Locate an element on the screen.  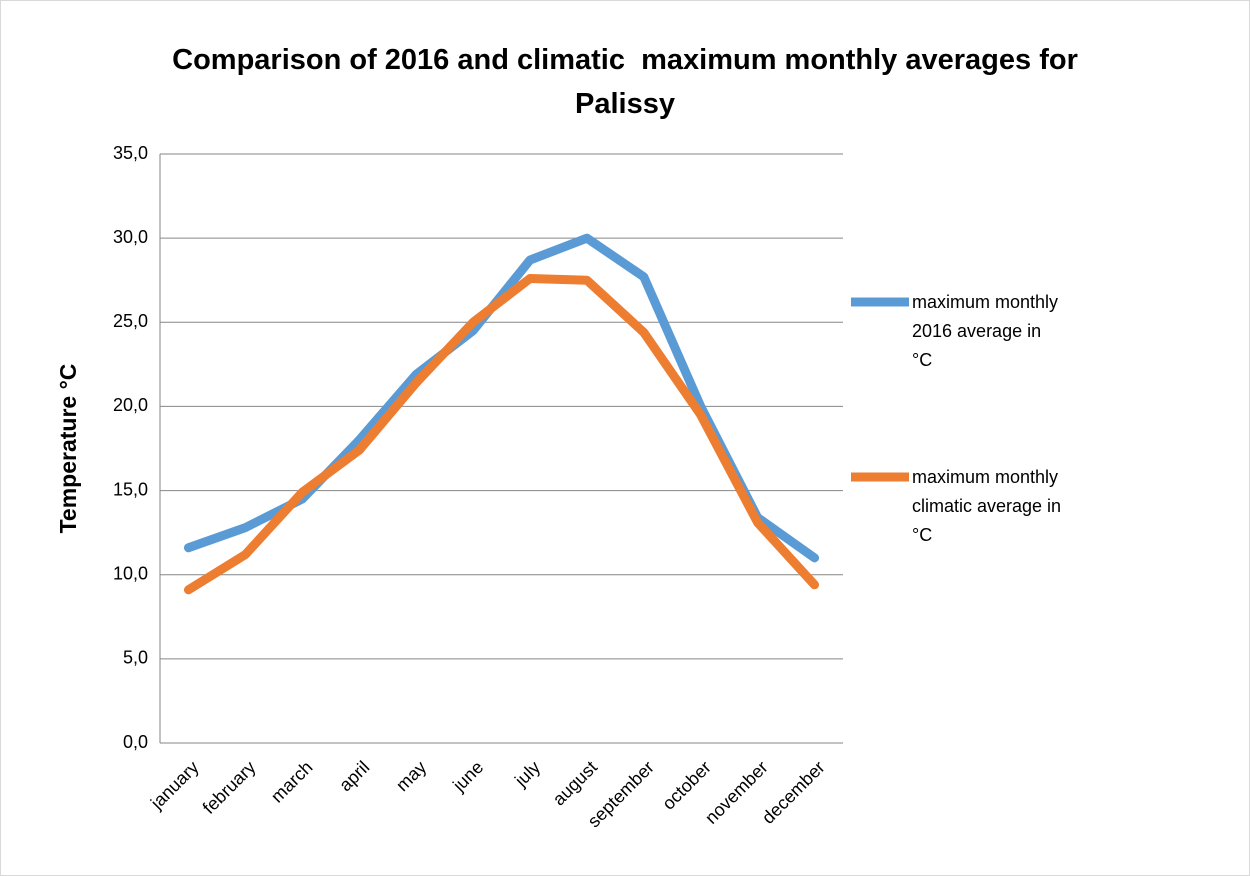
x-tick-label: may is located at coordinates (411, 776).